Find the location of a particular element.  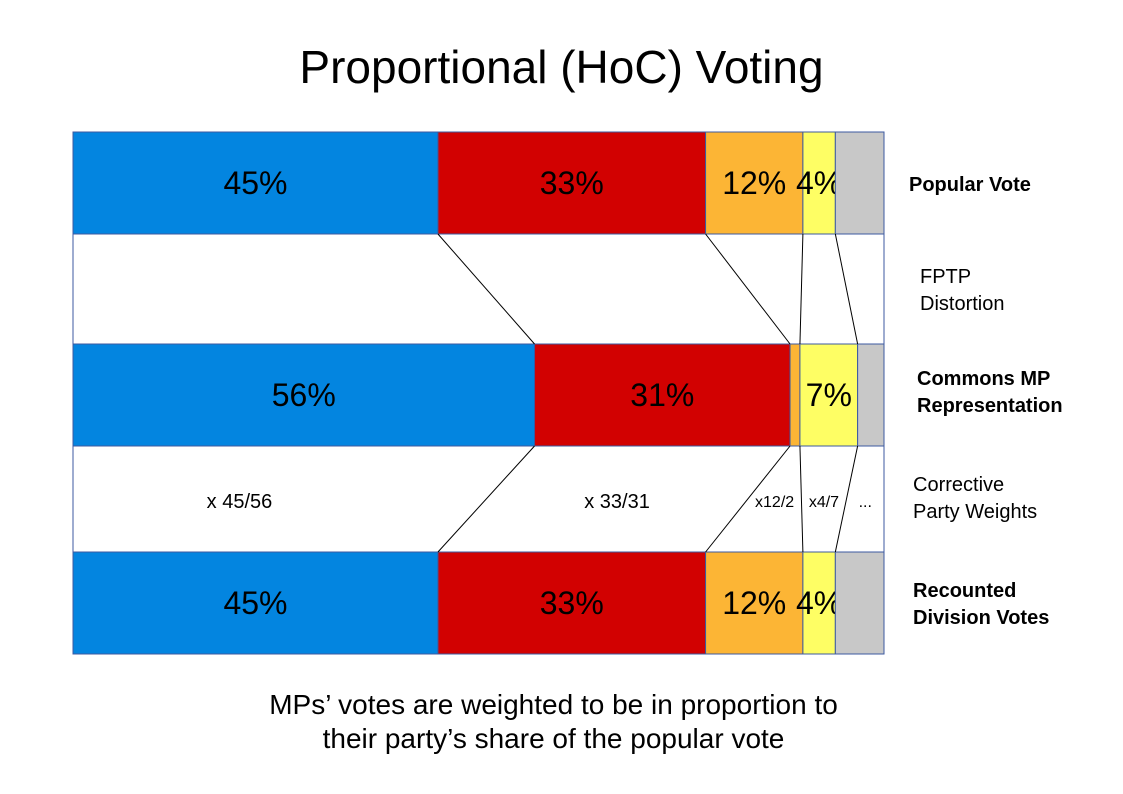

recounted-segment-party3 is located at coordinates (754, 603).